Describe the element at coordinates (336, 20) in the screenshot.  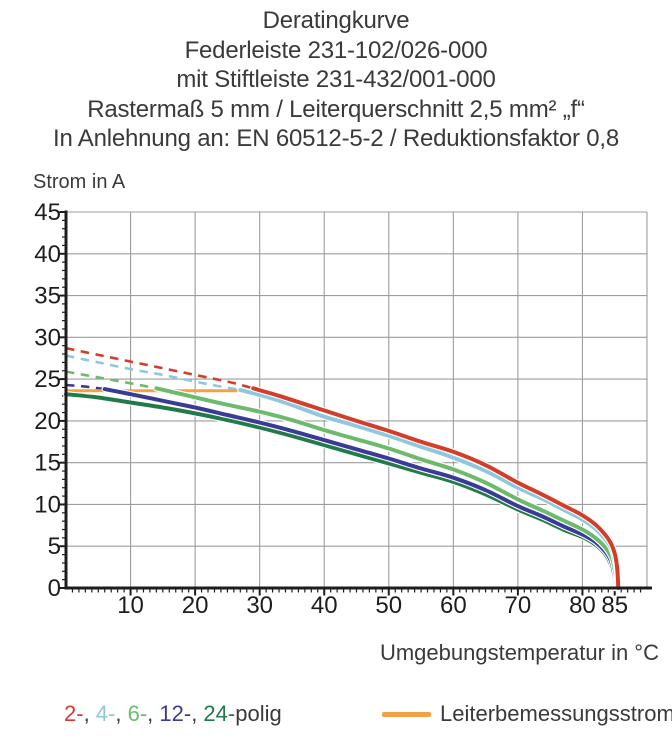
I see `title-line-1: Deratingkurve` at that location.